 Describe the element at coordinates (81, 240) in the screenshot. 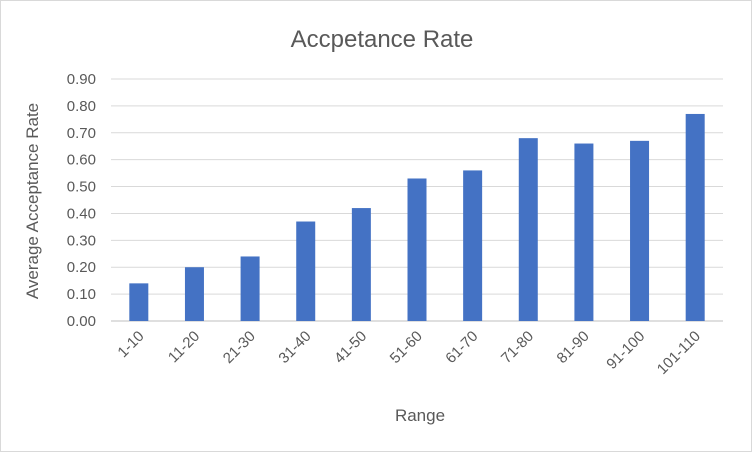

I see `y-tick-label: 0.30` at that location.